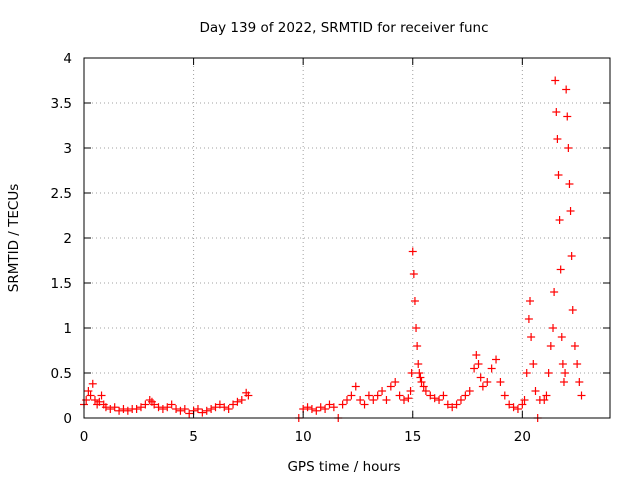 The width and height of the screenshot is (640, 480). Describe the element at coordinates (412, 437) in the screenshot. I see `x-tick-label: 15` at that location.